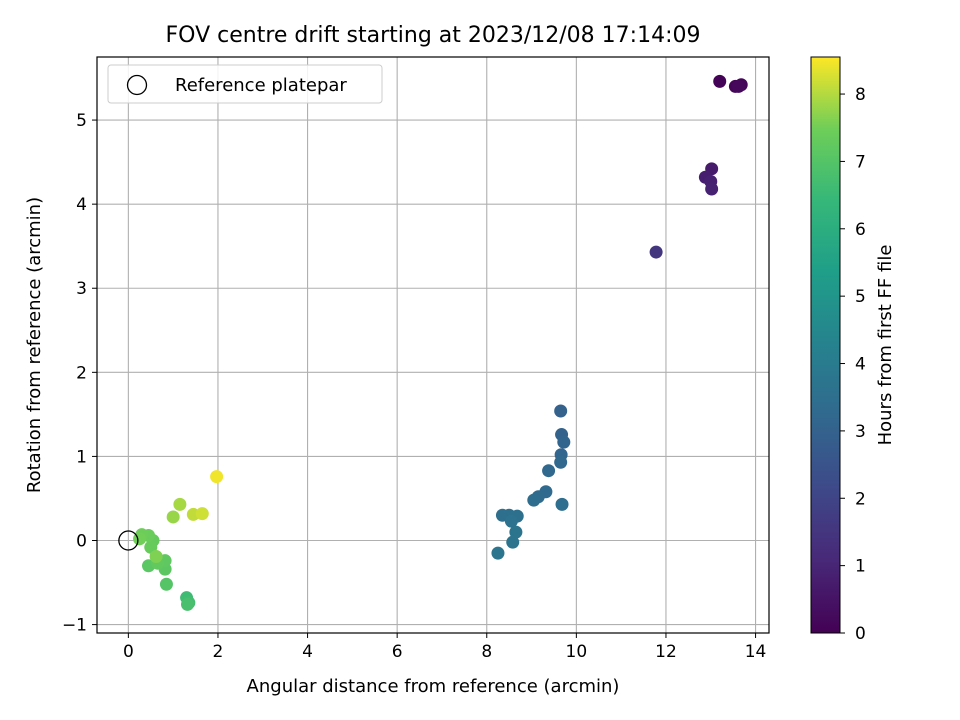 This screenshot has height=720, width=960. I want to click on colorbar-tick-label: 1, so click(860, 567).